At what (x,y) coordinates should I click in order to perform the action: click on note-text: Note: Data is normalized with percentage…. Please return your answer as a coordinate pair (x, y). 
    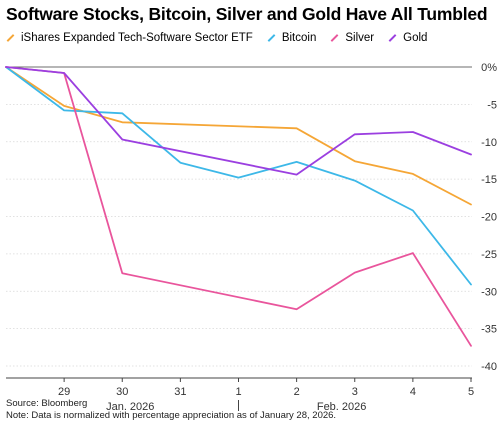
    Looking at the image, I should click on (171, 415).